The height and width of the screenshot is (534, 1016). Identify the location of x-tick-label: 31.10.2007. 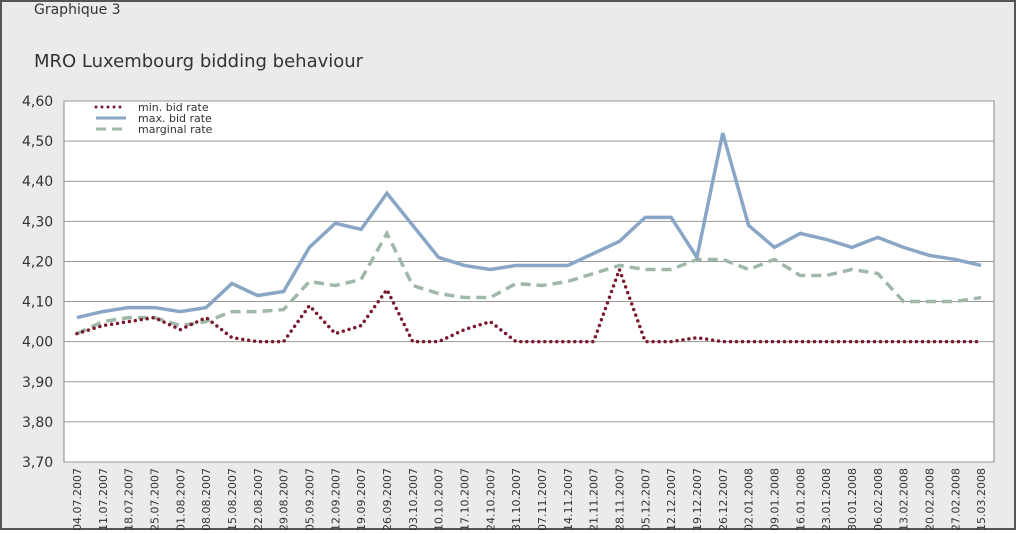
(516, 499).